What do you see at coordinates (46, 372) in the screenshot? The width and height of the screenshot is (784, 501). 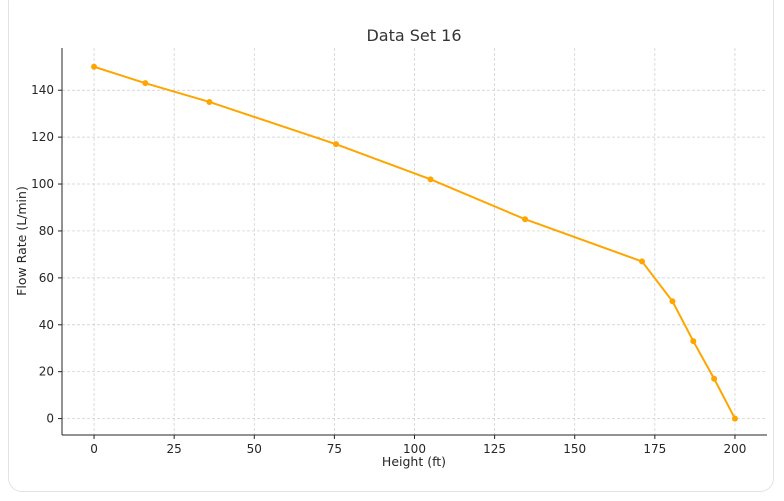 I see `y-tick-label: 20` at bounding box center [46, 372].